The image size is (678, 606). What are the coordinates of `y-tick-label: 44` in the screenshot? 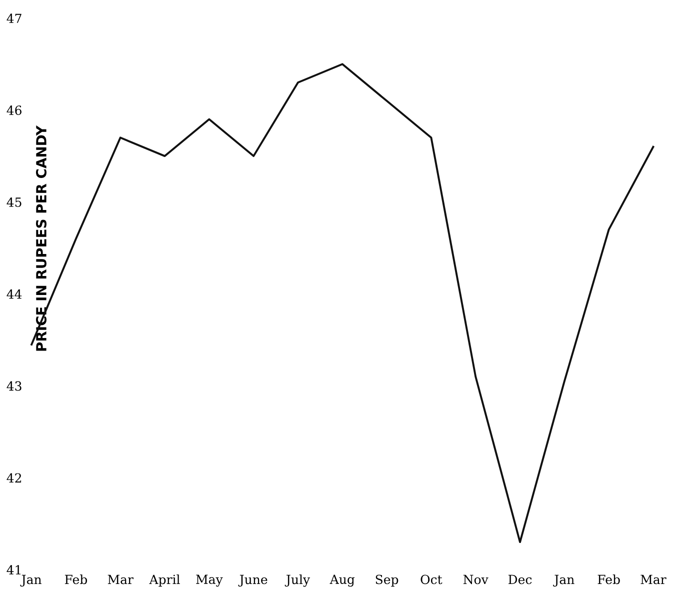 It's located at (14, 294).